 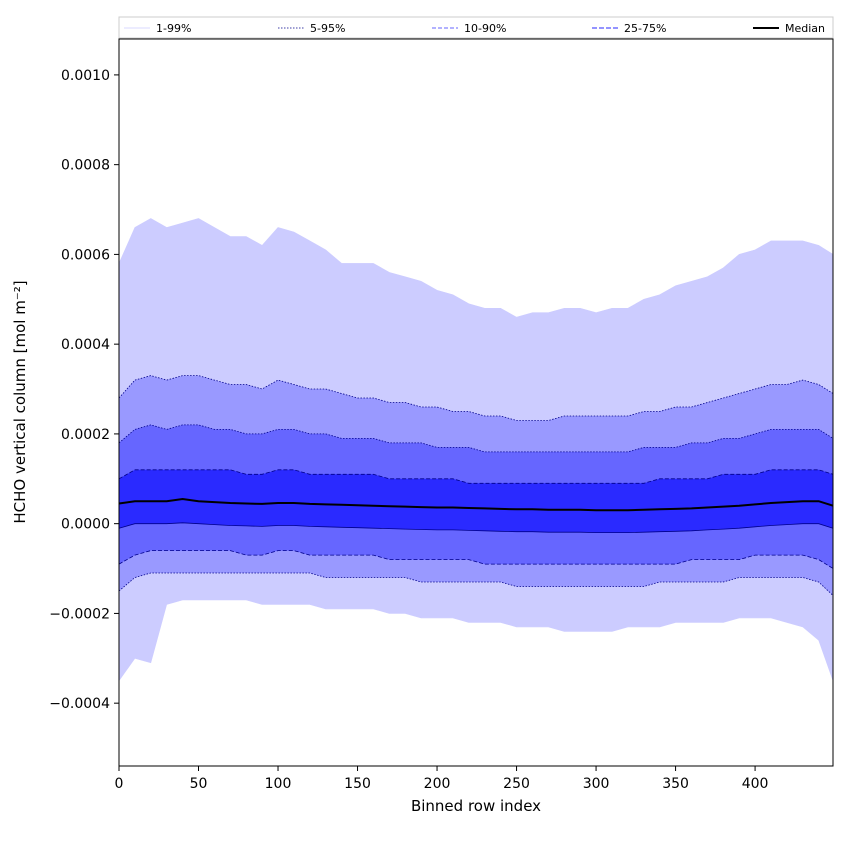 What do you see at coordinates (476, 268) in the screenshot?
I see `line-99th-percentile` at bounding box center [476, 268].